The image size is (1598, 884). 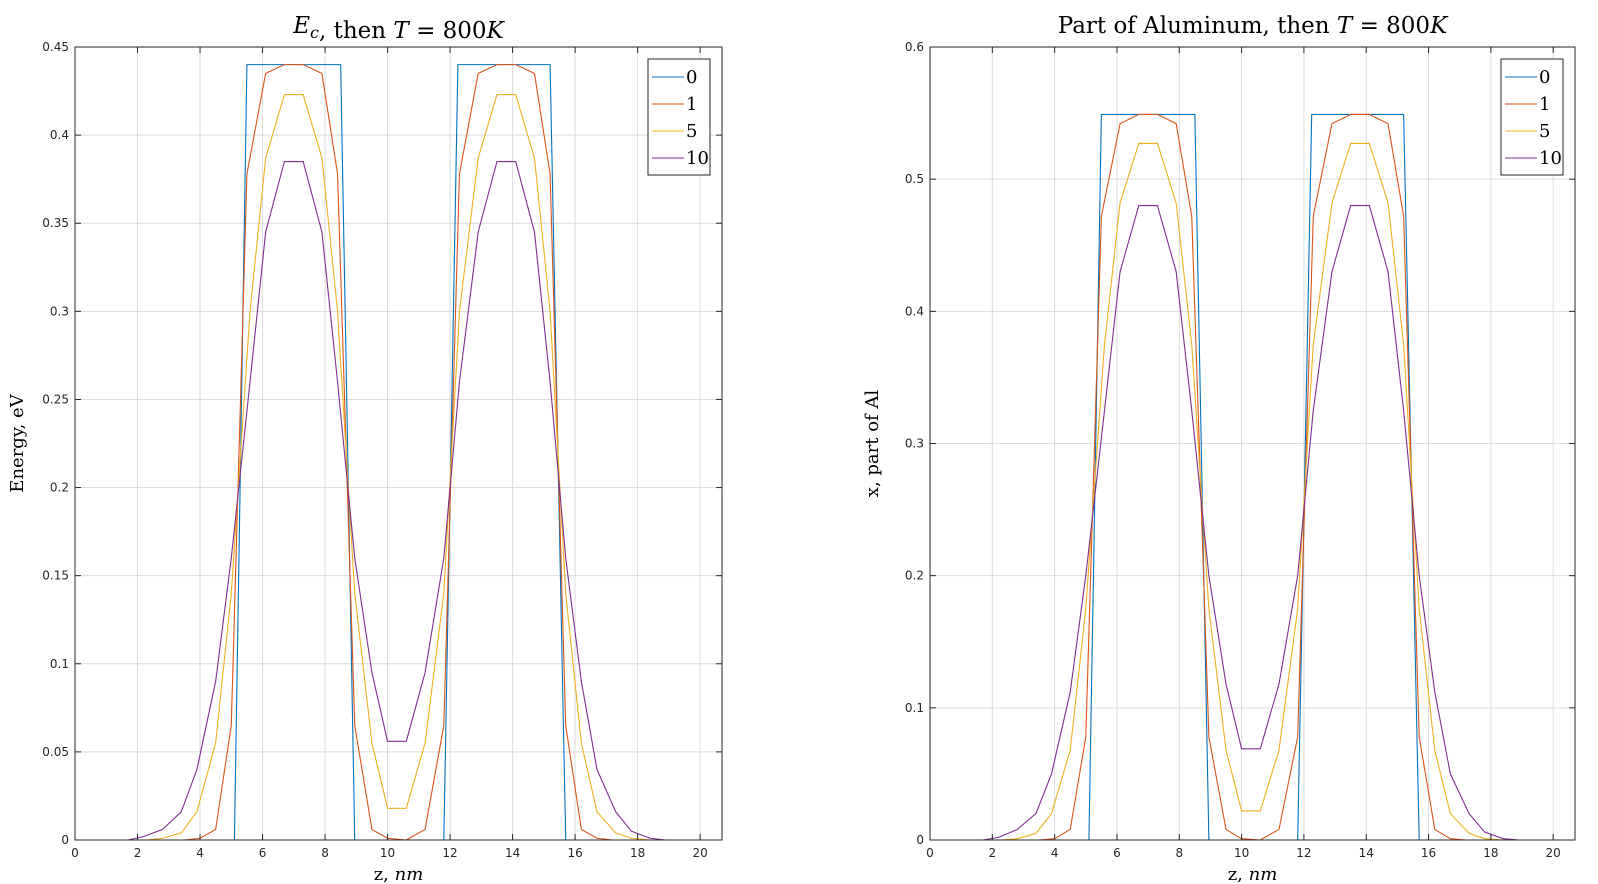 I want to click on y-tick-label: 0.35, so click(x=55, y=223).